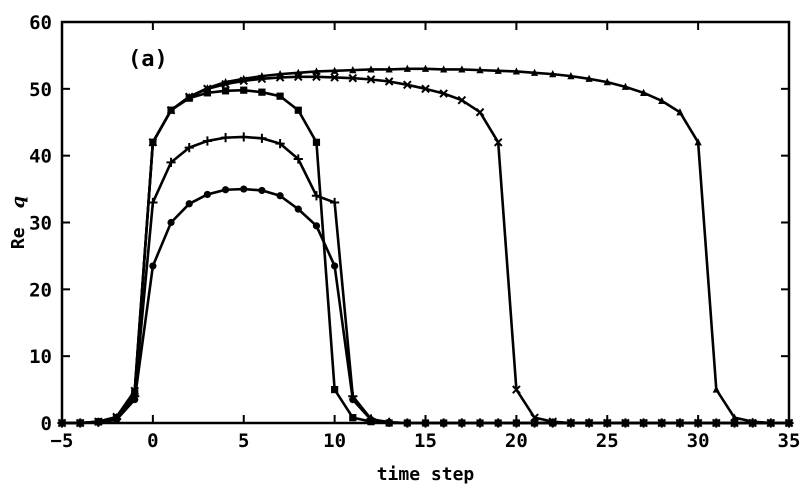  What do you see at coordinates (334, 441) in the screenshot?
I see `x-tick-label: 10` at bounding box center [334, 441].